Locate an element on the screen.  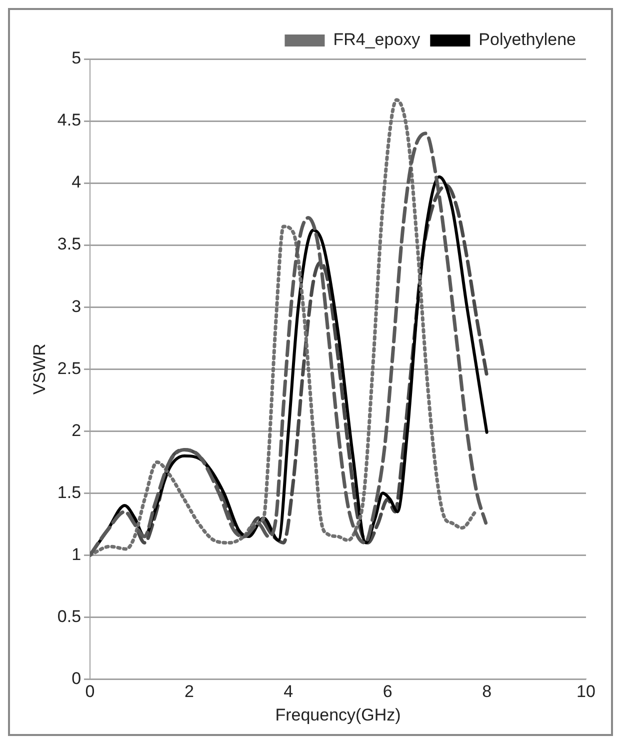
y-tick-label: 0.5 is located at coordinates (69, 616).